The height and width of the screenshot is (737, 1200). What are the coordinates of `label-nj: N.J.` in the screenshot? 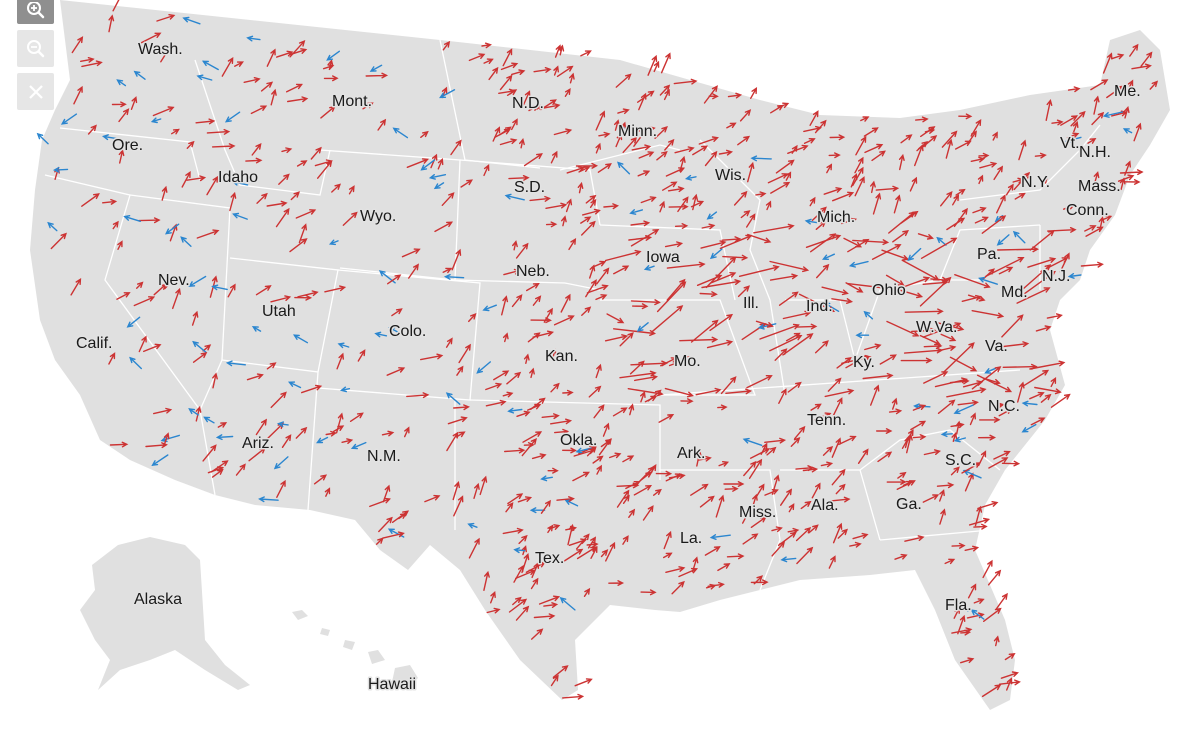 It's located at (1056, 276).